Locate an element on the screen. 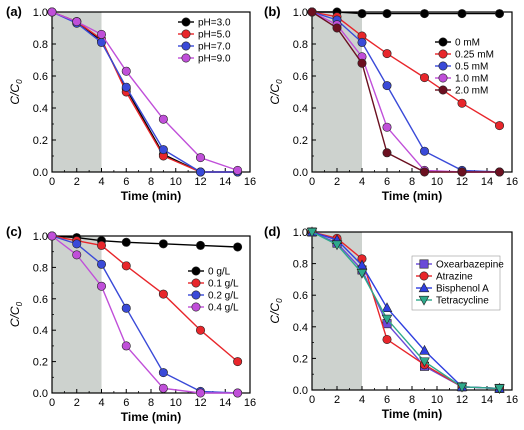  y-tick-label: 0.0 is located at coordinates (40, 394).